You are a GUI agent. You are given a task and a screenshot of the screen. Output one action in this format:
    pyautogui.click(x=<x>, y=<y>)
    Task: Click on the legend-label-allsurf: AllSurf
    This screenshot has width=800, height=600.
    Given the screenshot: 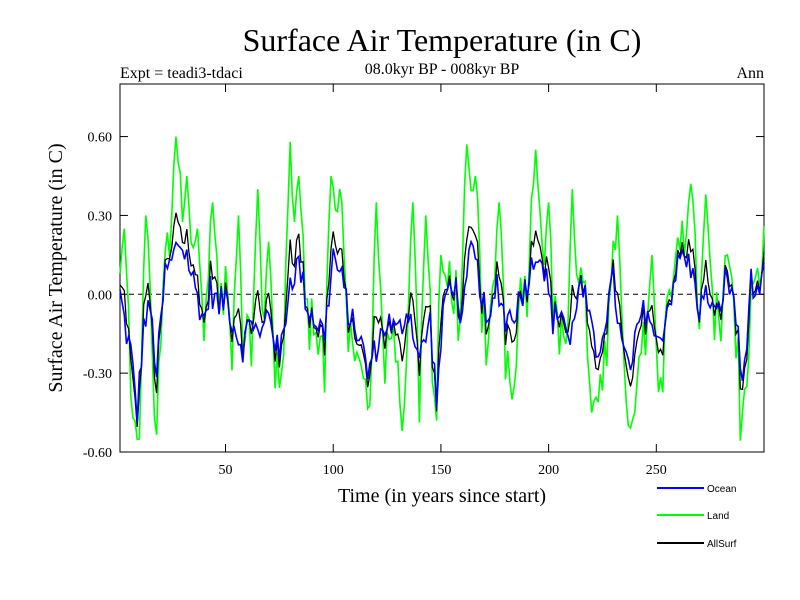 What is the action you would take?
    pyautogui.click(x=722, y=544)
    